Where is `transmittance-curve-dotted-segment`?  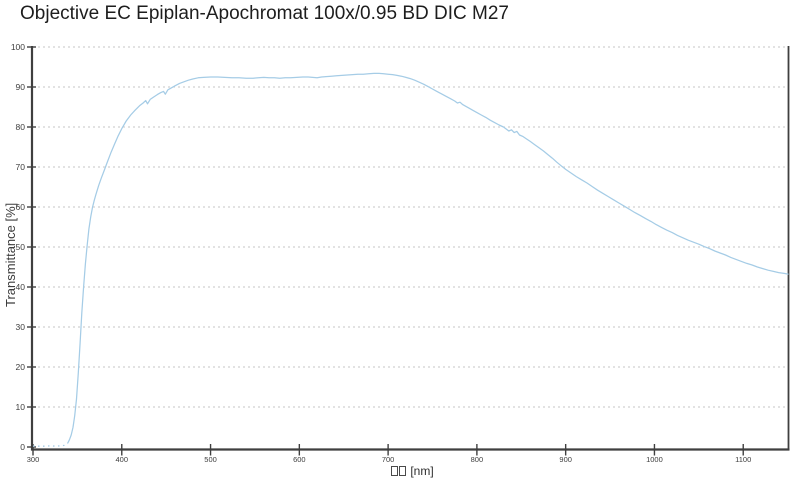 transmittance-curve-dotted-segment is located at coordinates (50, 444).